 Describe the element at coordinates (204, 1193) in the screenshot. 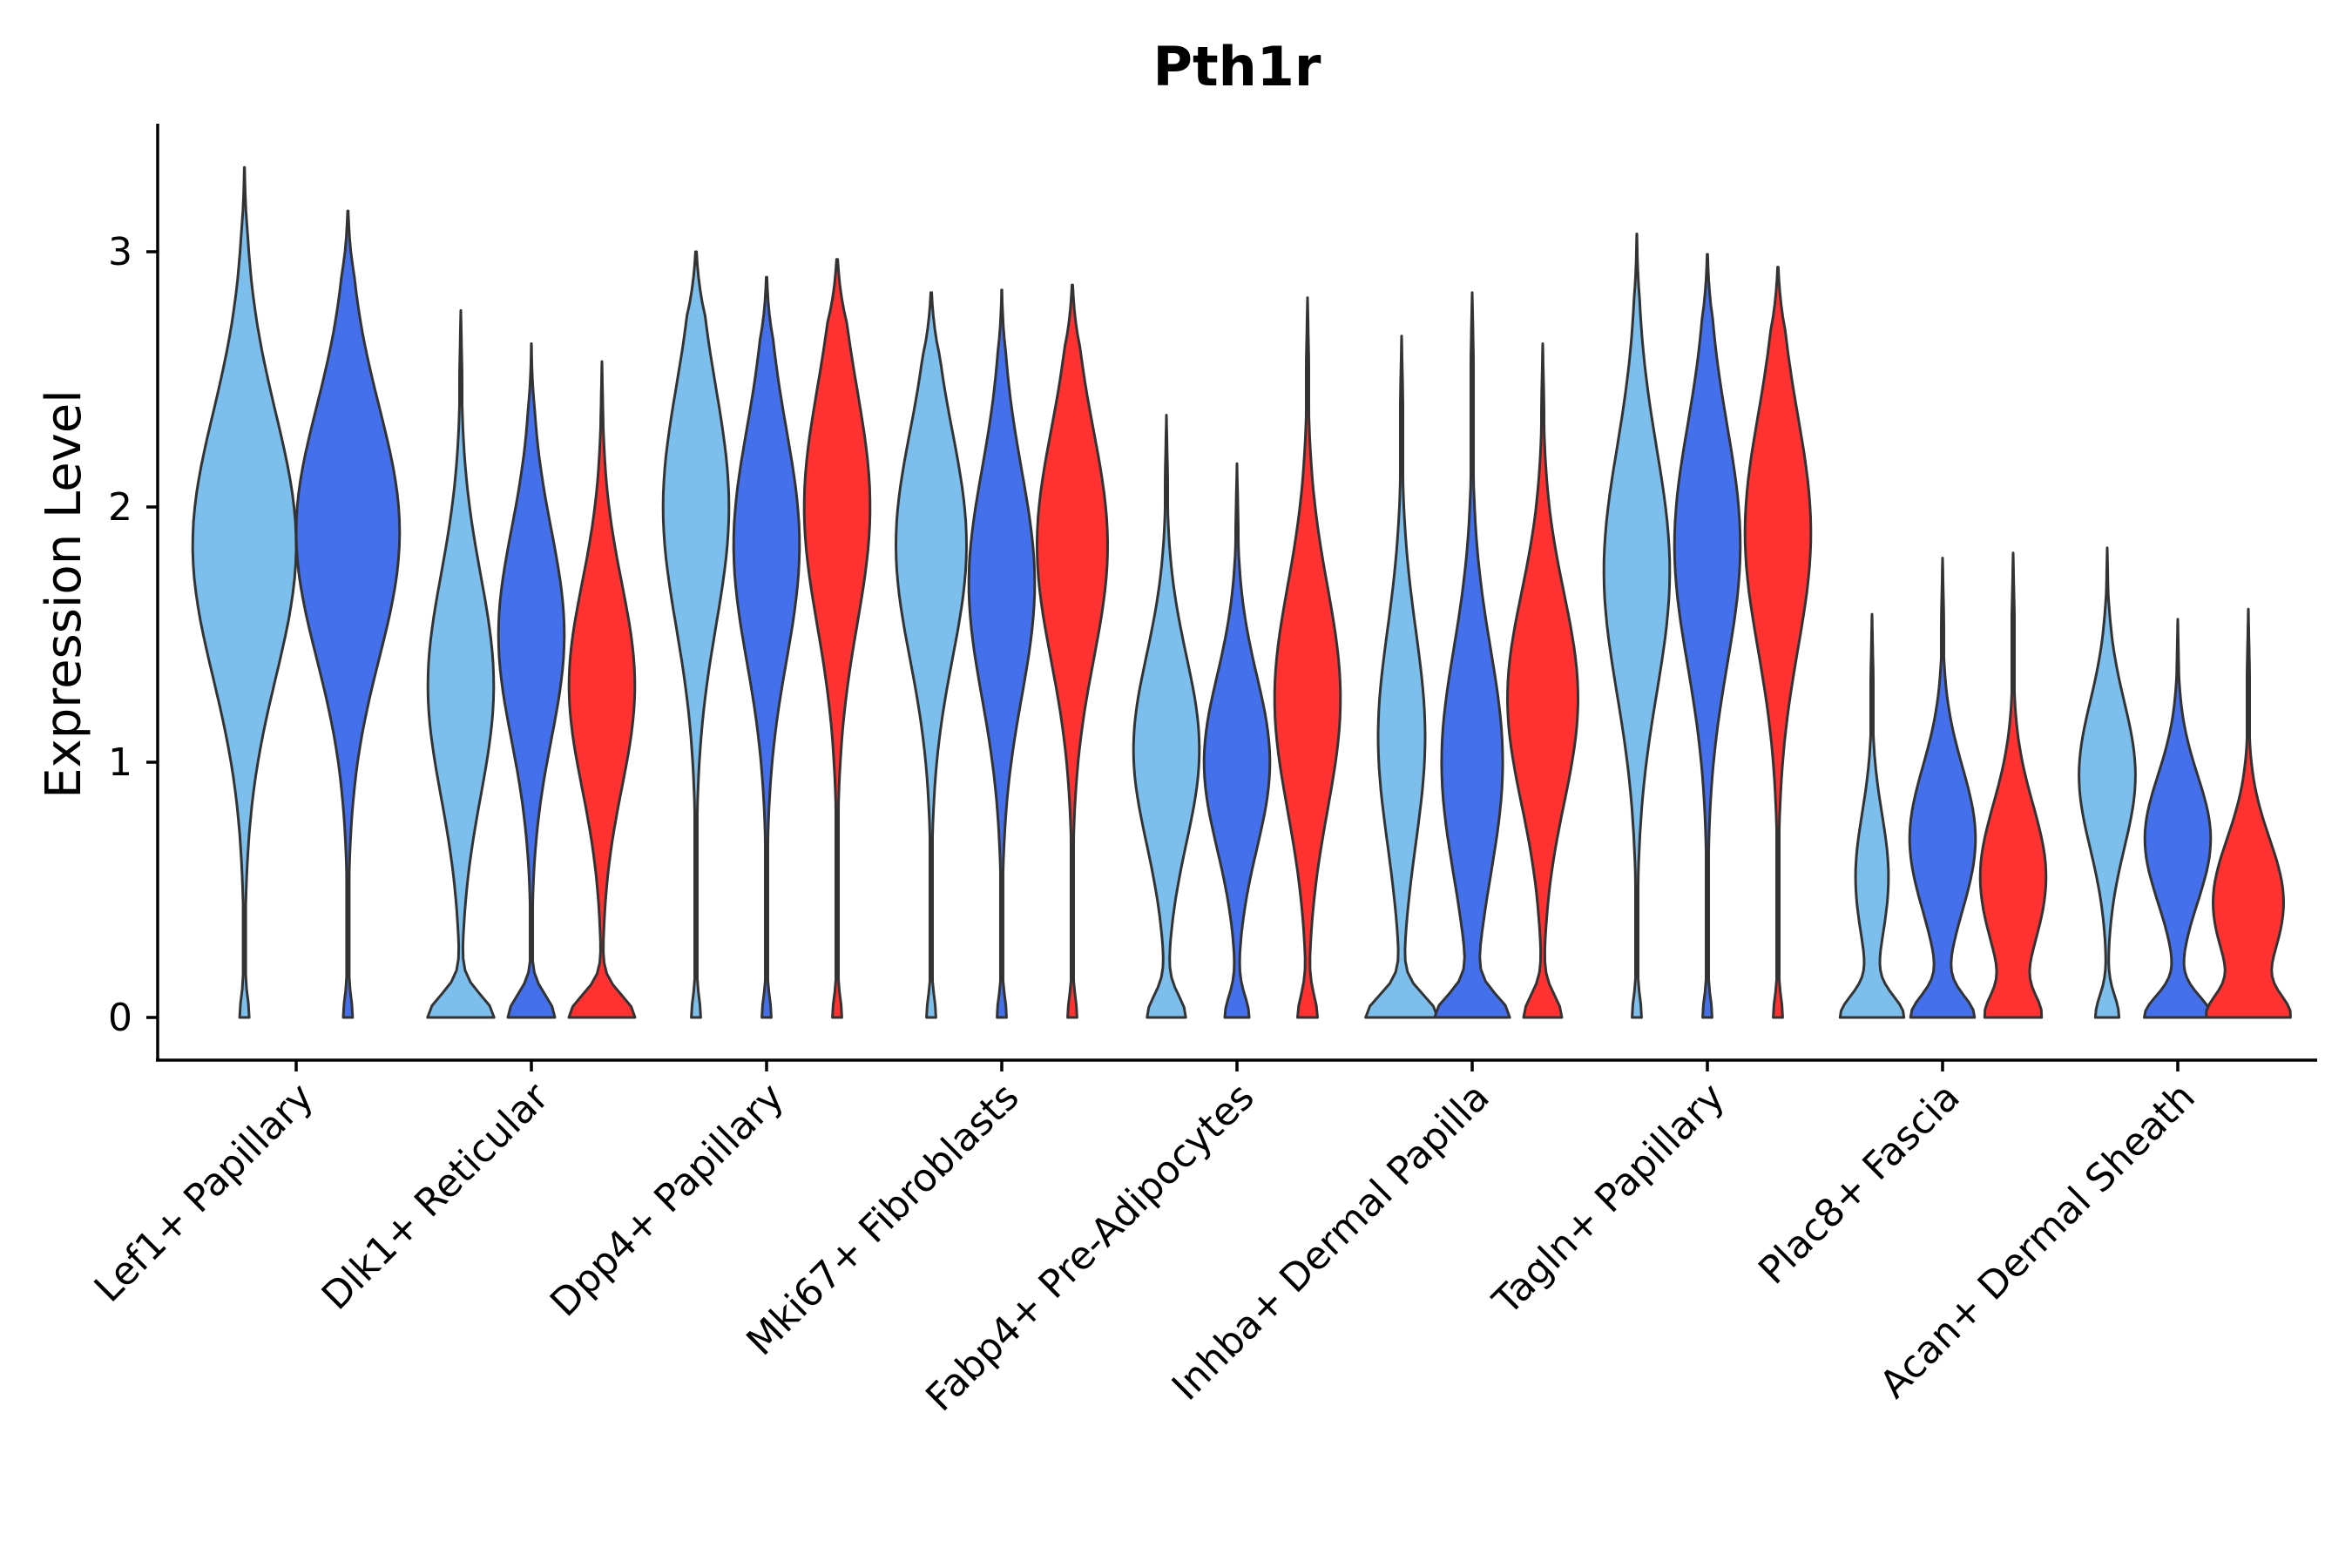

I see `x-tick-label: Lef1+ Papillary` at that location.